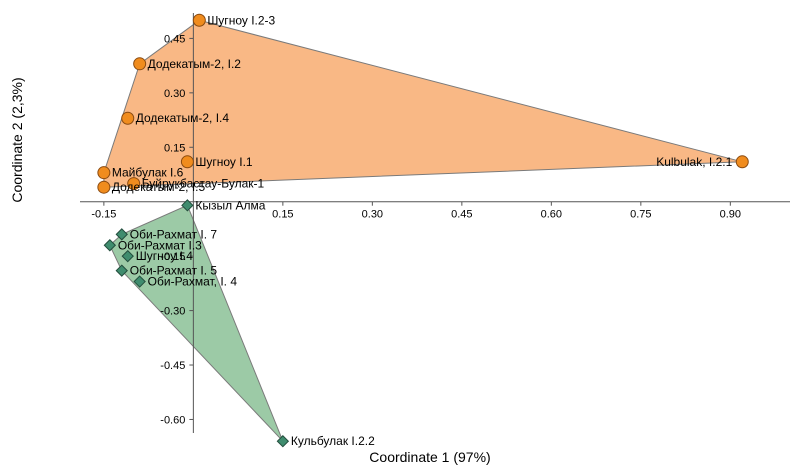  Describe the element at coordinates (224, 162) in the screenshot. I see `point-label: Шугноу I.1` at that location.